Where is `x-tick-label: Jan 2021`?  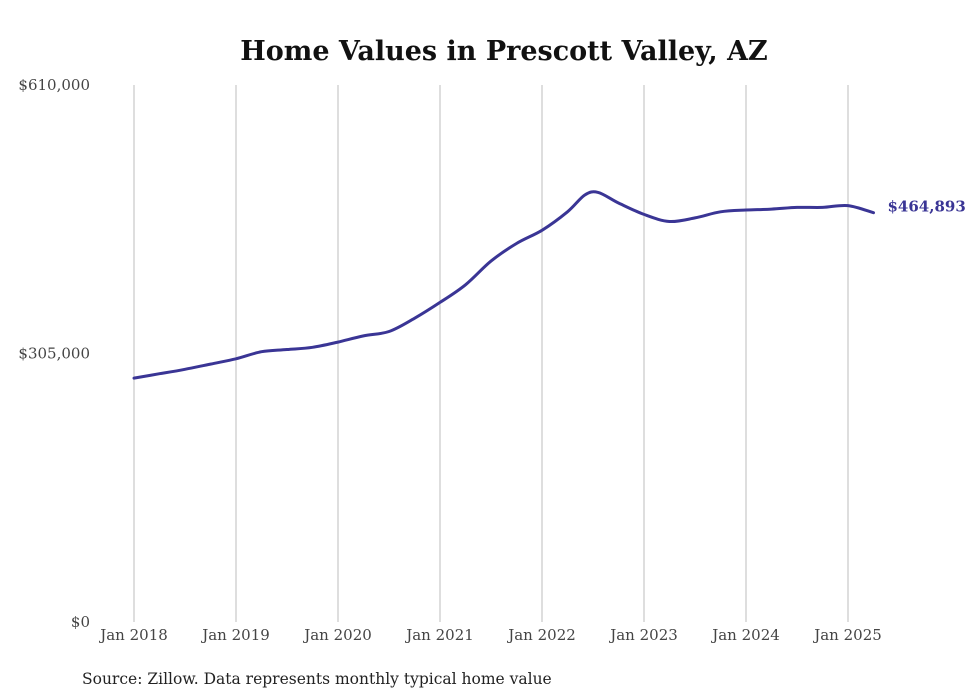 x-tick-label: Jan 2021 is located at coordinates (439, 635).